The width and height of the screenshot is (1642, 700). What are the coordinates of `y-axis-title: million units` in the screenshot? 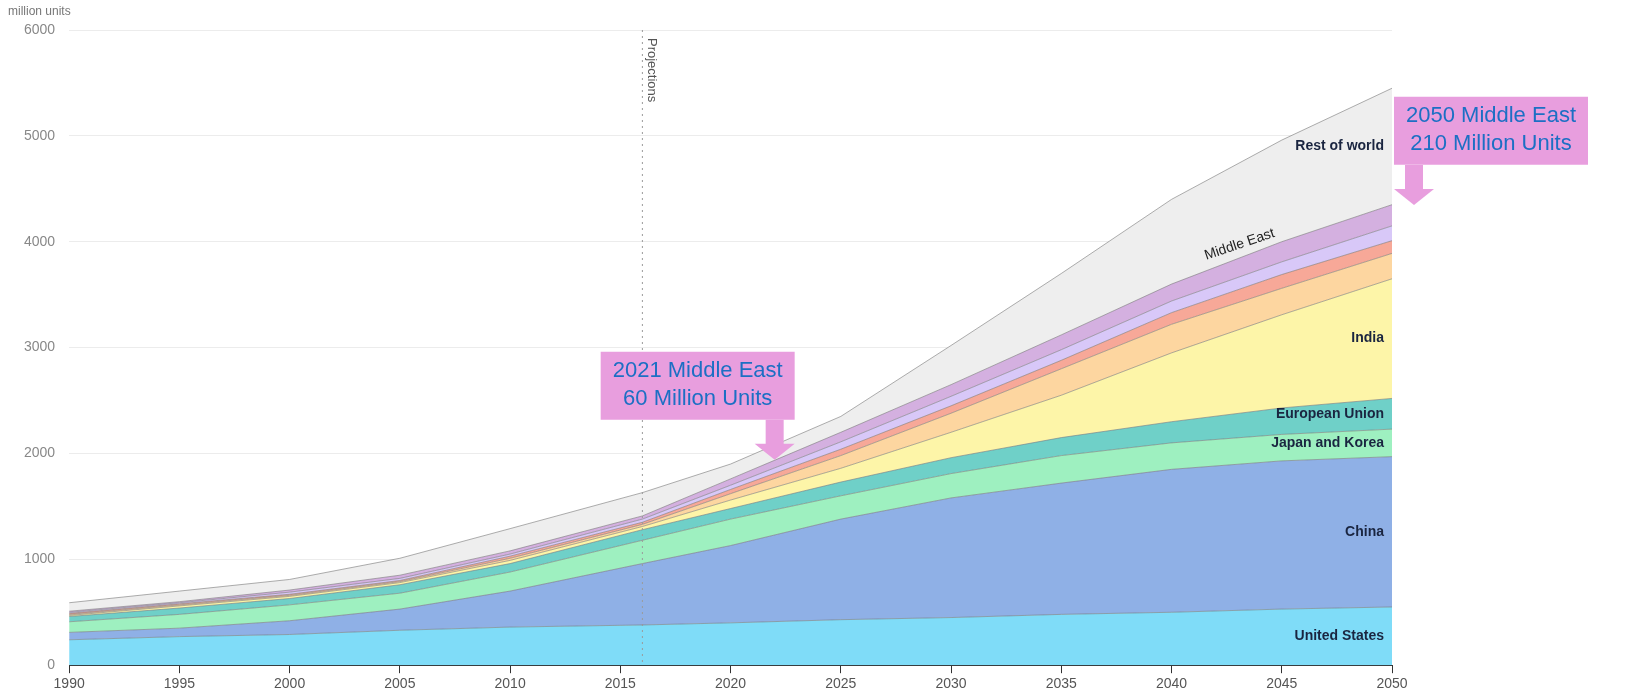 It's located at (39, 11).